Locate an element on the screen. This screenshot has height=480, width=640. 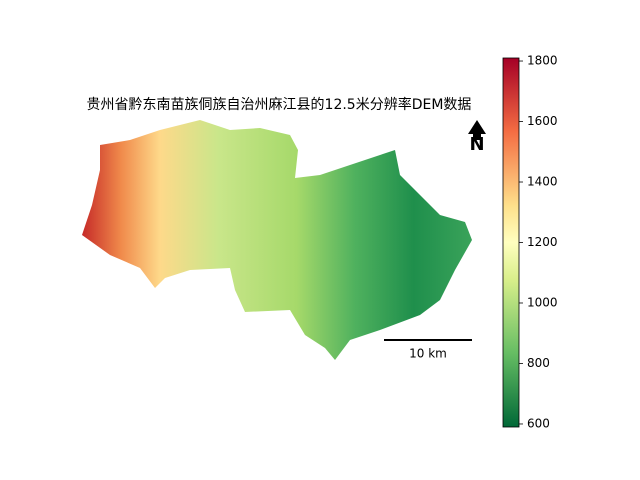
north-label: N is located at coordinates (476, 144).